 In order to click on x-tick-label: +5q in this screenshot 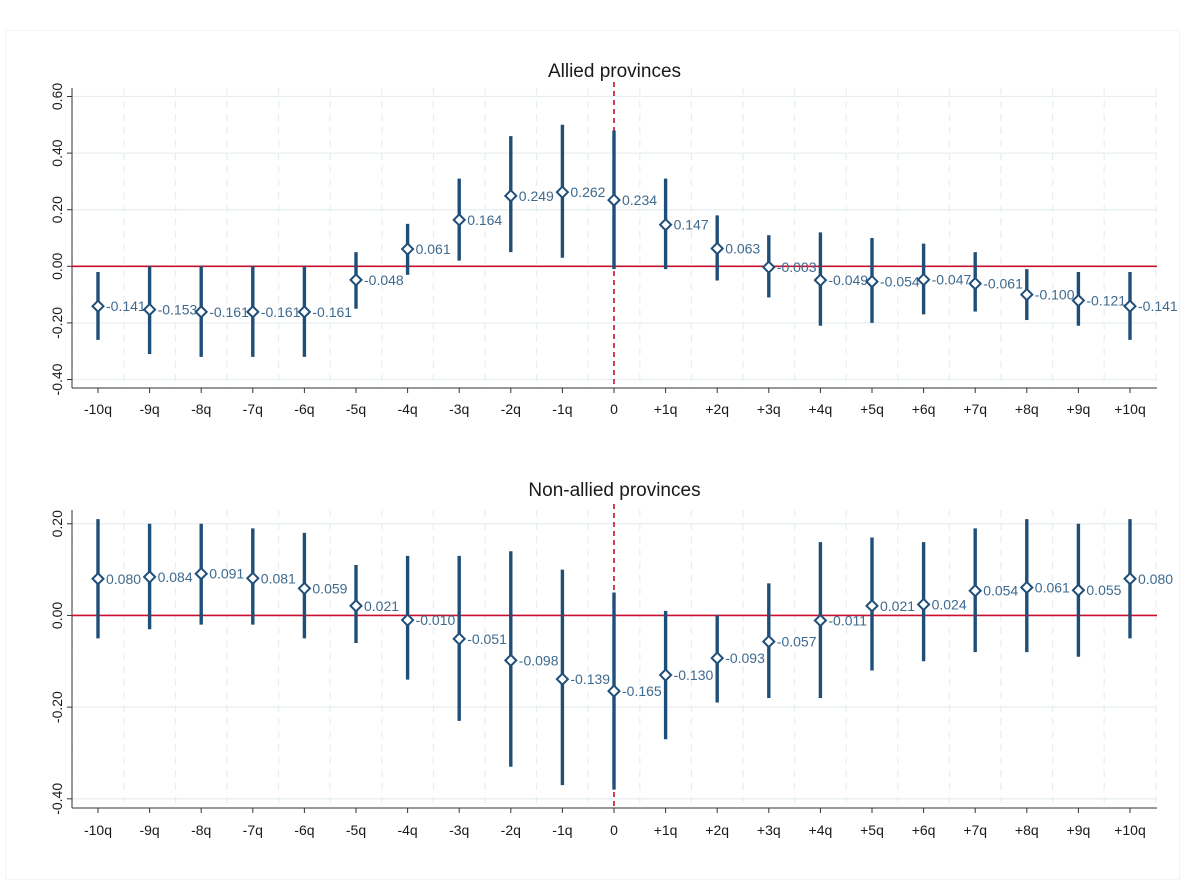, I will do `click(872, 409)`.